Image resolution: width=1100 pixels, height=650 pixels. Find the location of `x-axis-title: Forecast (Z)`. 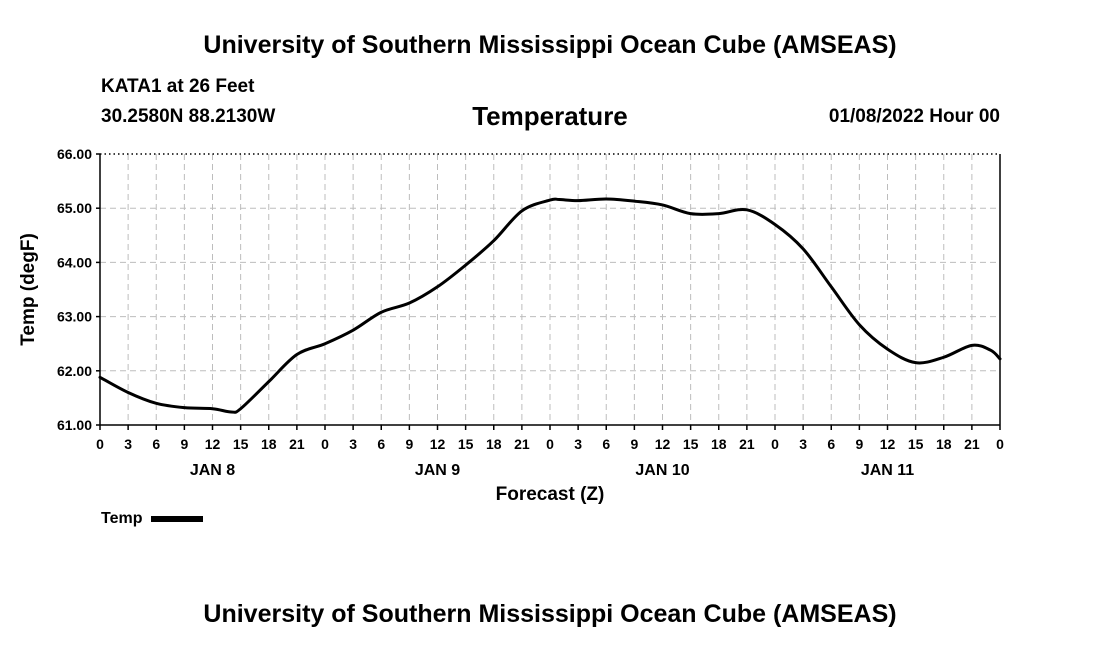

x-axis-title: Forecast (Z) is located at coordinates (550, 494).